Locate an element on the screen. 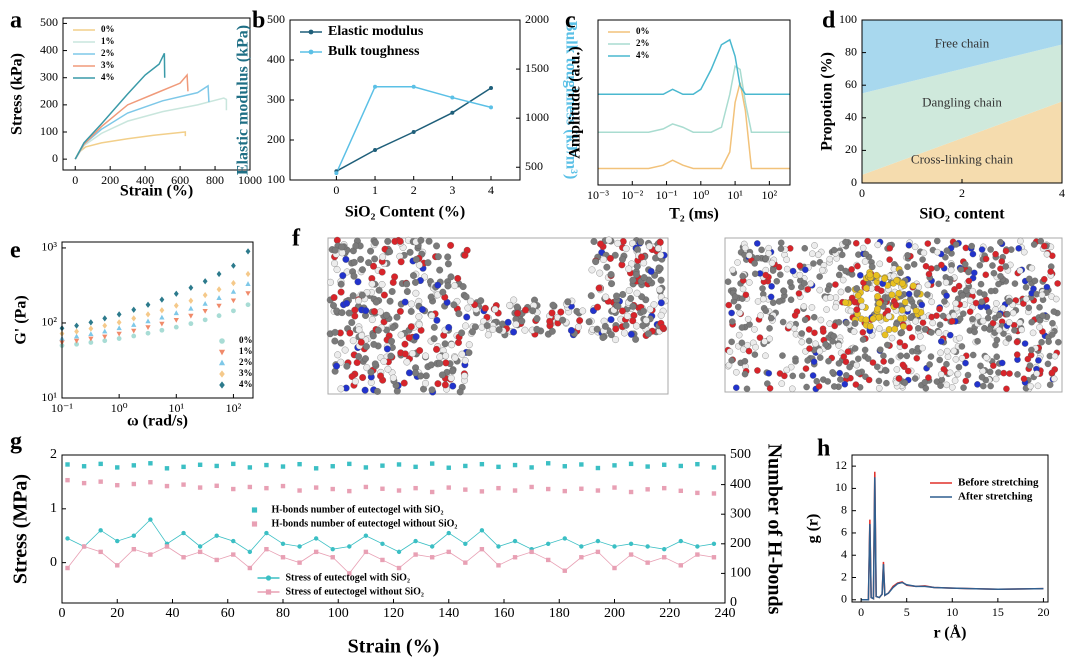 This screenshot has height=672, width=1080. snapshot-frame is located at coordinates (498, 316).